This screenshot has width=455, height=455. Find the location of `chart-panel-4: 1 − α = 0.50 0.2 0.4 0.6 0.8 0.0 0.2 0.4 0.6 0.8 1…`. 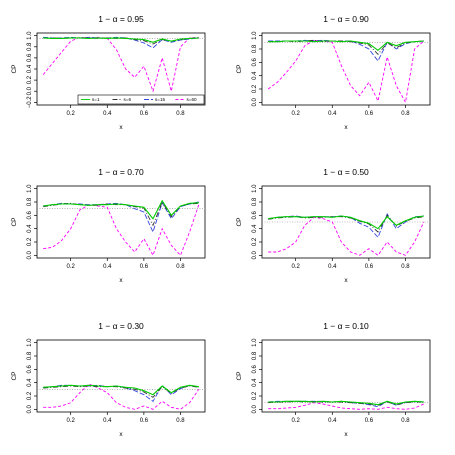

chart-panel-4: 1 − α = 0.50 0.2 0.4 0.6 0.8 0.0 0.2 0.4 0.6 0.8 1… is located at coordinates (333, 225).